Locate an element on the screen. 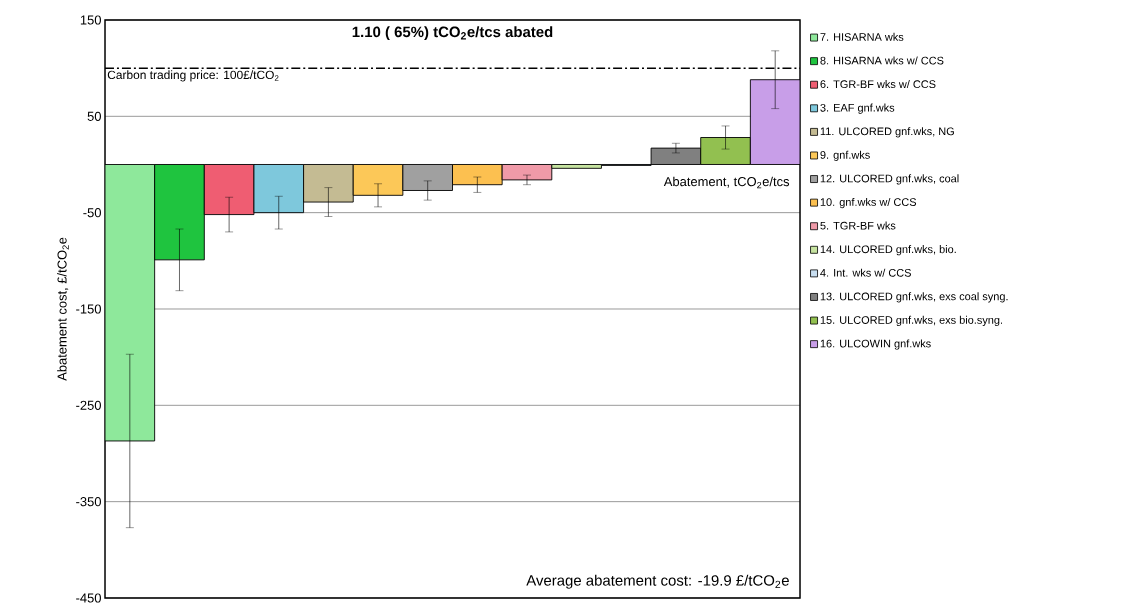 Image resolution: width=1132 pixels, height=615 pixels. legend-label: 14. ULCORED gnf.wks, bio. is located at coordinates (888, 250).